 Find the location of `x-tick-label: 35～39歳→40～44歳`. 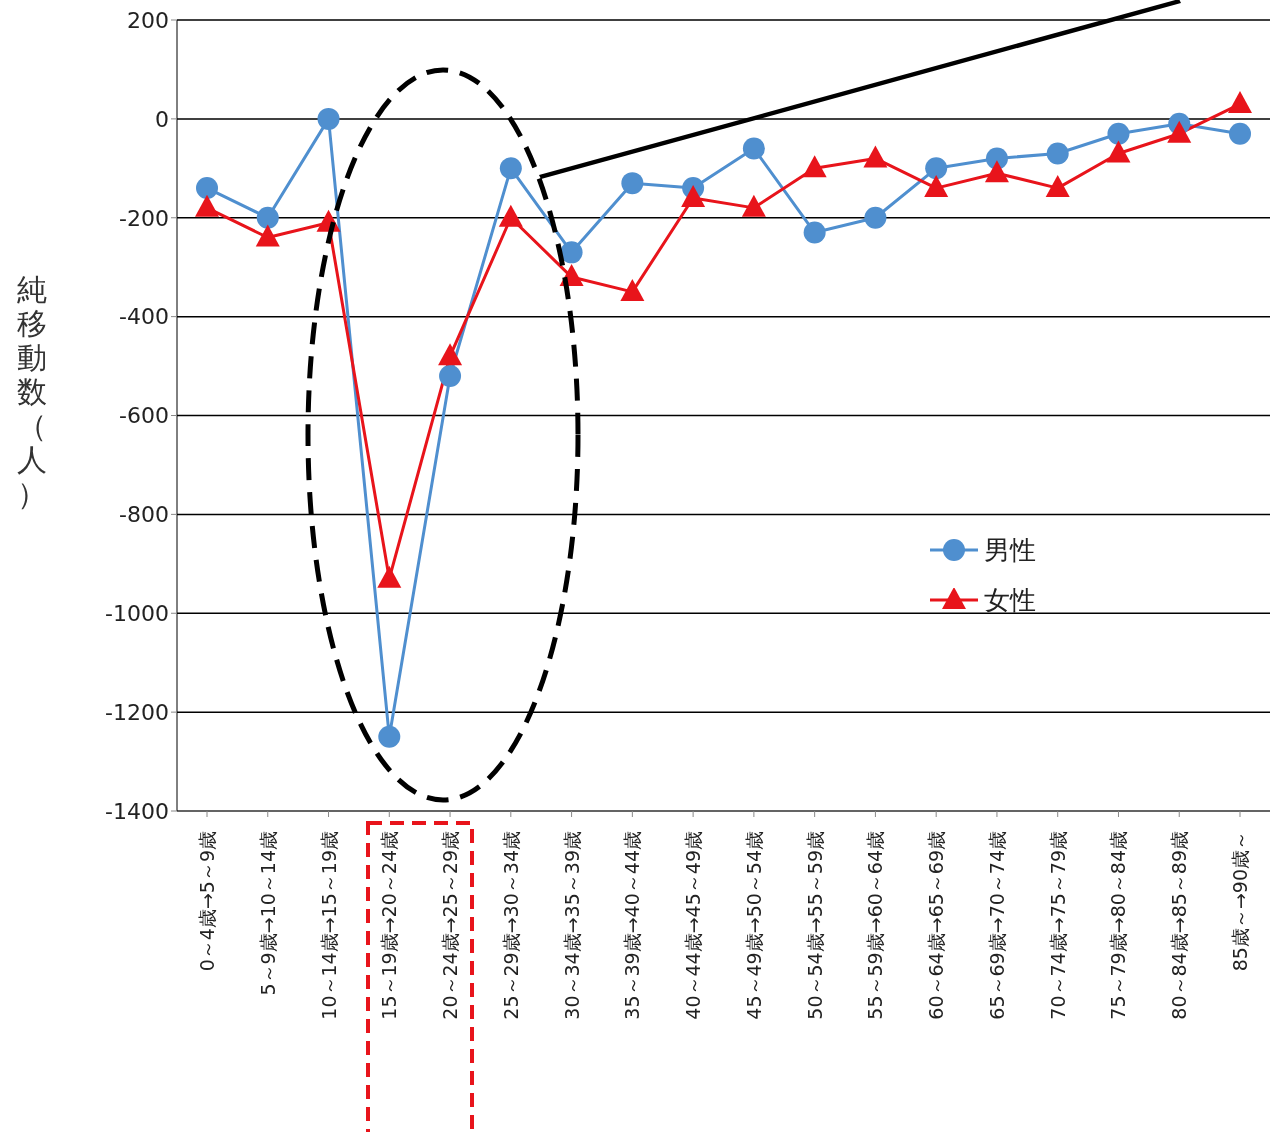

x-tick-label: 35～39歳→40～44歳 is located at coordinates (632, 925).